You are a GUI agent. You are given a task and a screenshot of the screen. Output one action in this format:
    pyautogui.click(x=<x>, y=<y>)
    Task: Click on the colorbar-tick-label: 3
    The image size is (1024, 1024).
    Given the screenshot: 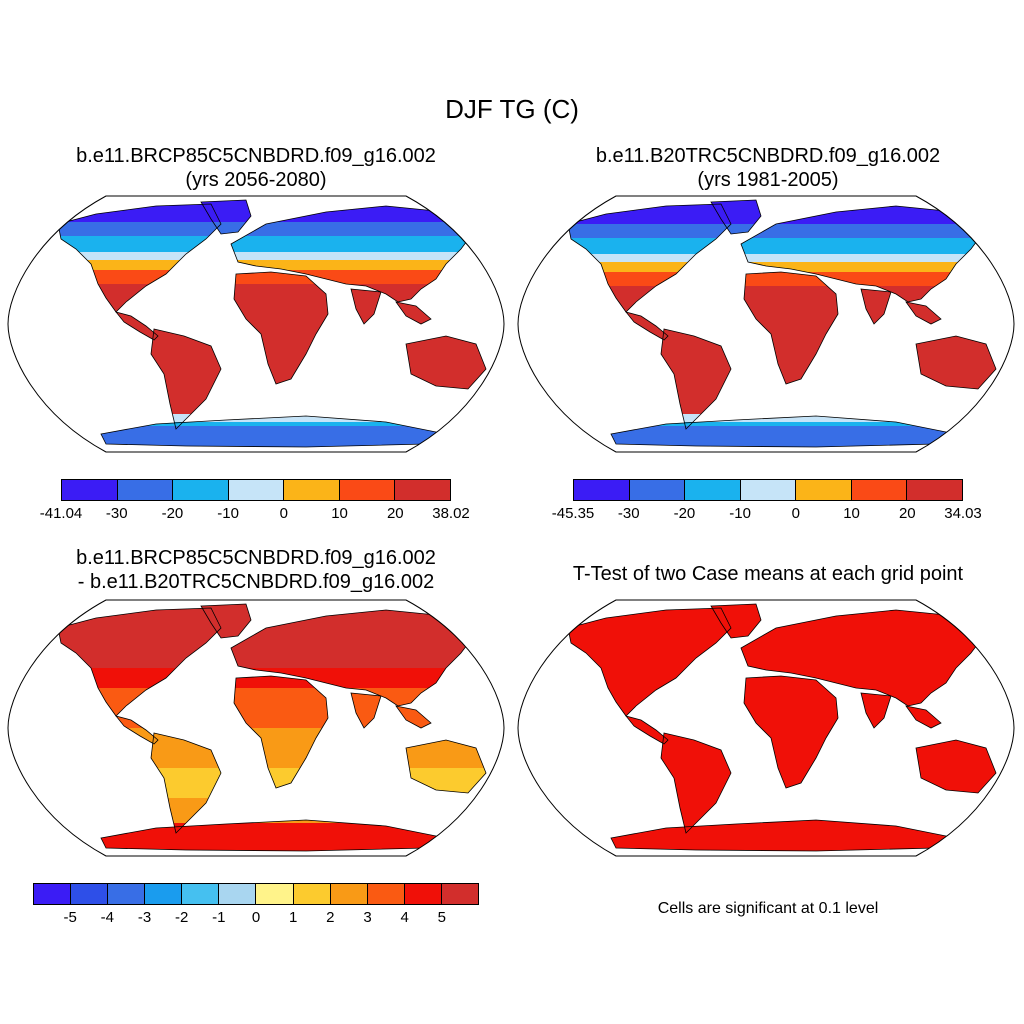 What is the action you would take?
    pyautogui.click(x=367, y=917)
    